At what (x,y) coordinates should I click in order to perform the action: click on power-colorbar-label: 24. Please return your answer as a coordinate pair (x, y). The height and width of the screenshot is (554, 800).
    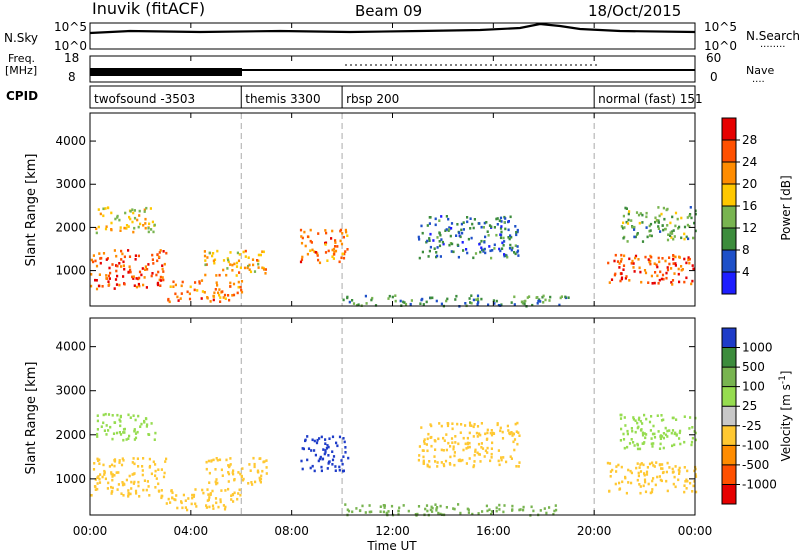
    Looking at the image, I should click on (749, 162).